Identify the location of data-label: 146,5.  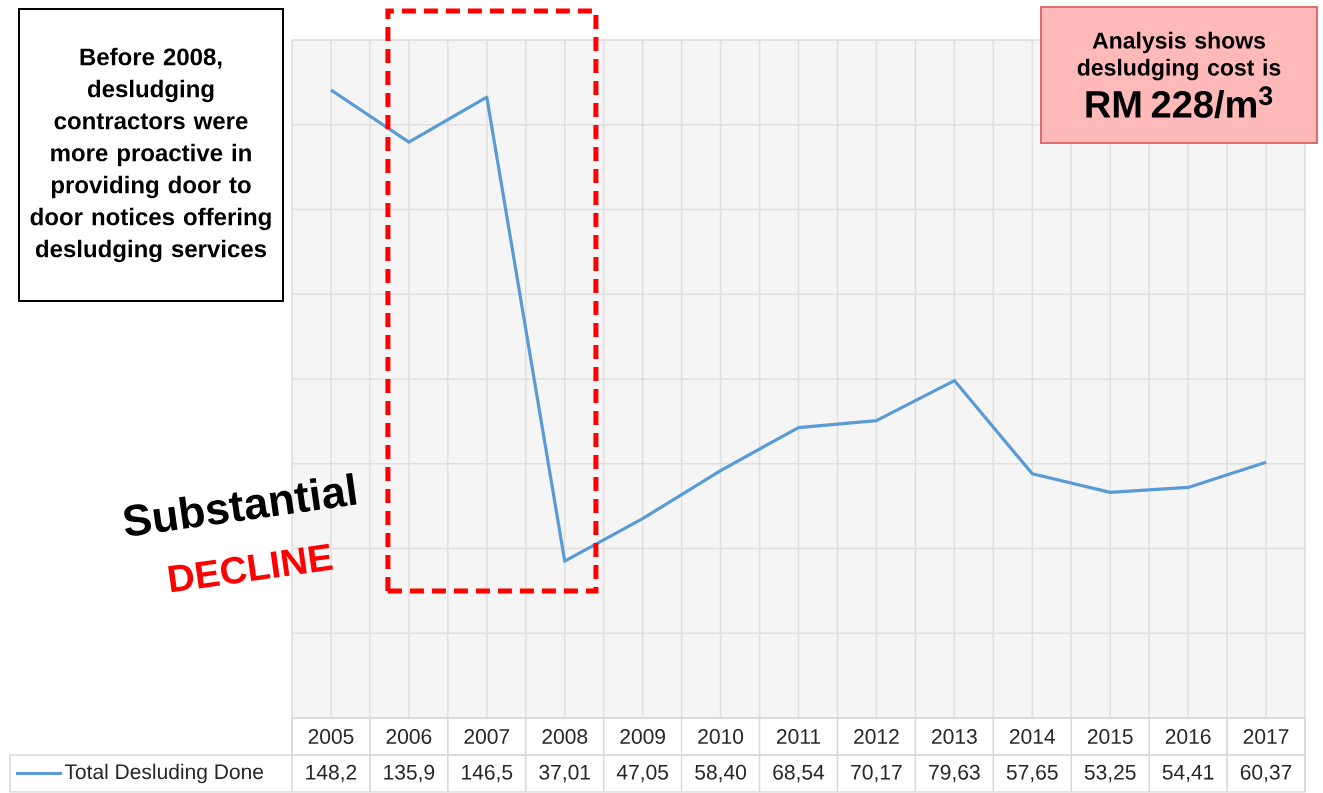
(487, 773).